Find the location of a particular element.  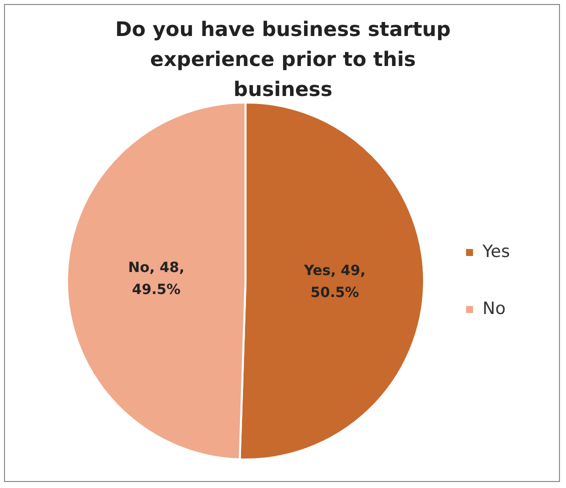

data-label: Yes, 49, 50.5% is located at coordinates (334, 282).